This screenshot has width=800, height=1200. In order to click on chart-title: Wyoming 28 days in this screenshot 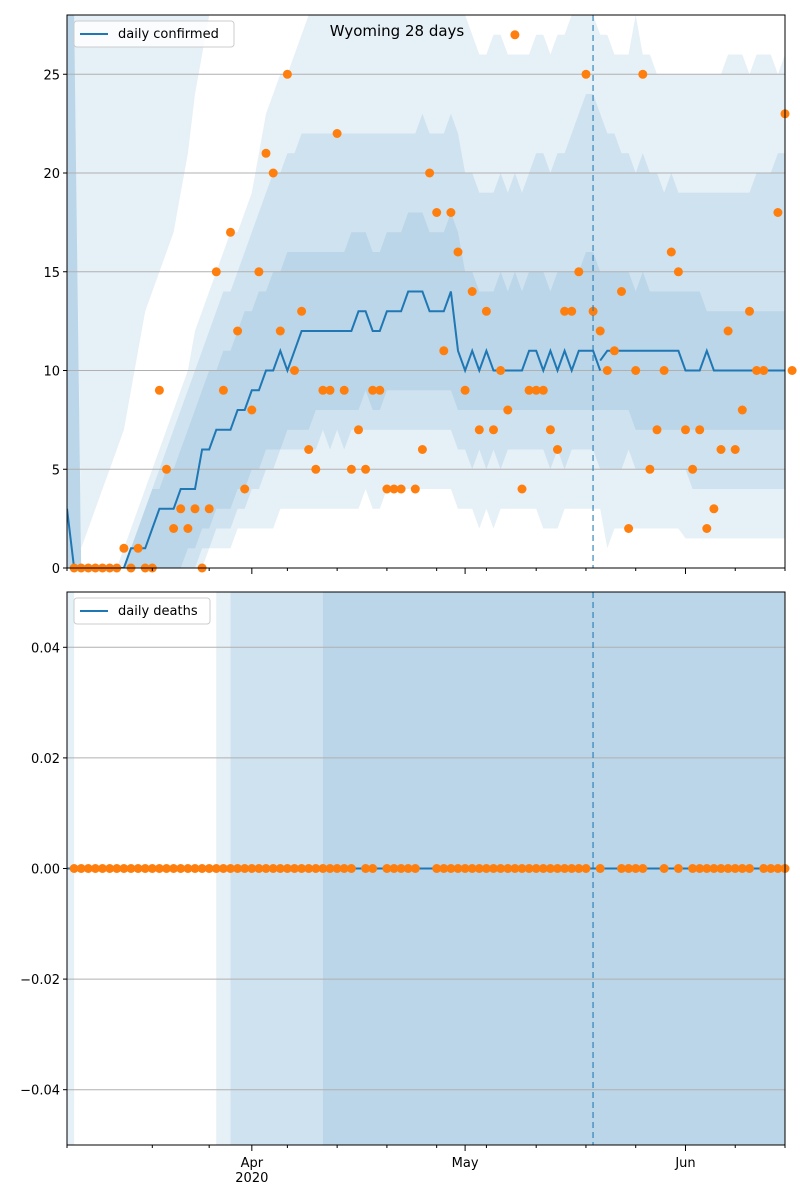, I will do `click(397, 31)`.